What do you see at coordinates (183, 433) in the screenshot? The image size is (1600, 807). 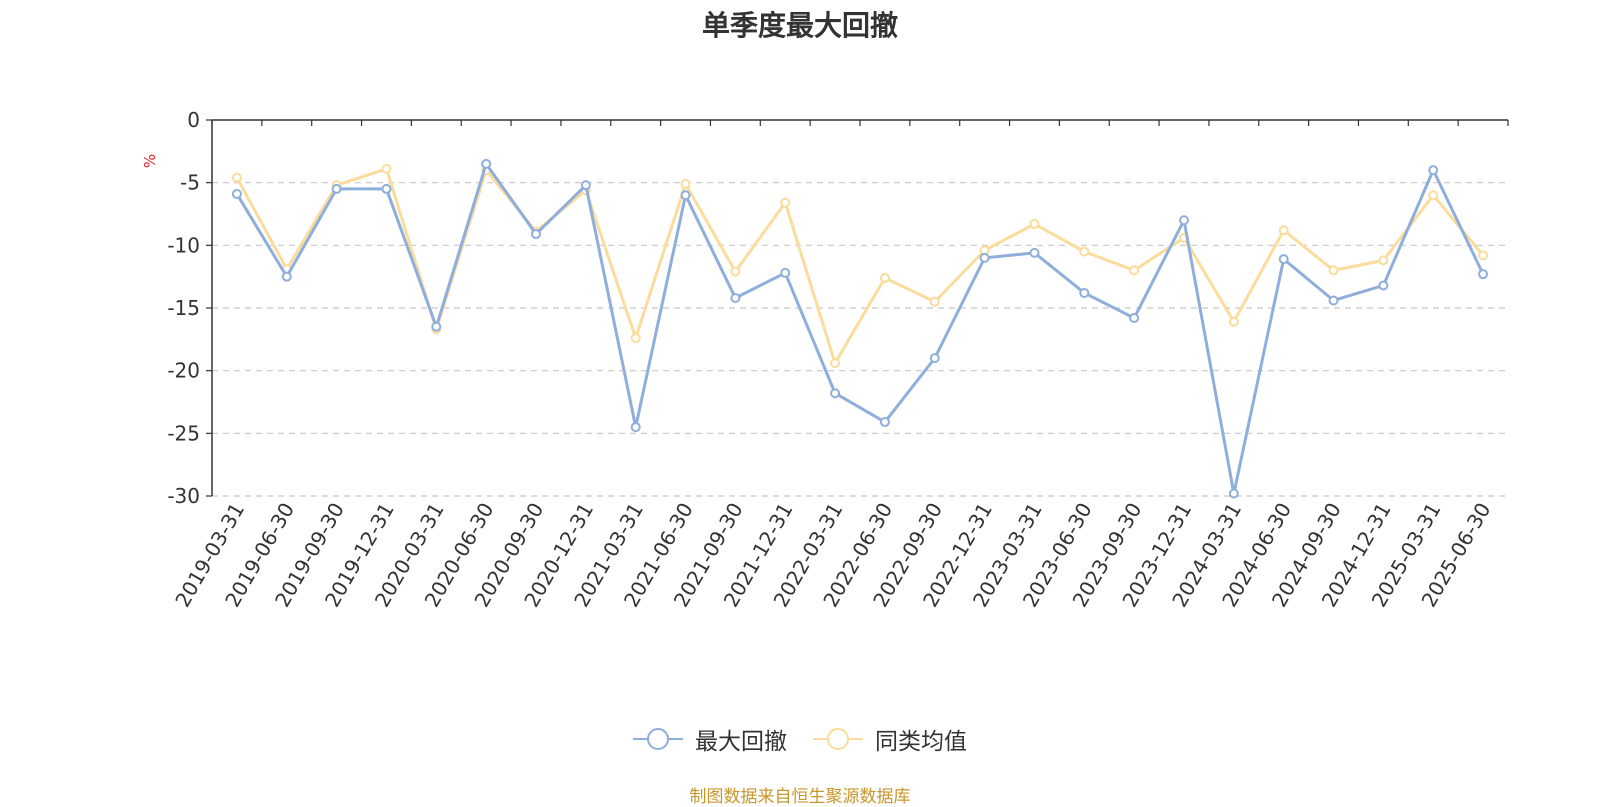 I see `y-tick-label: -25` at bounding box center [183, 433].